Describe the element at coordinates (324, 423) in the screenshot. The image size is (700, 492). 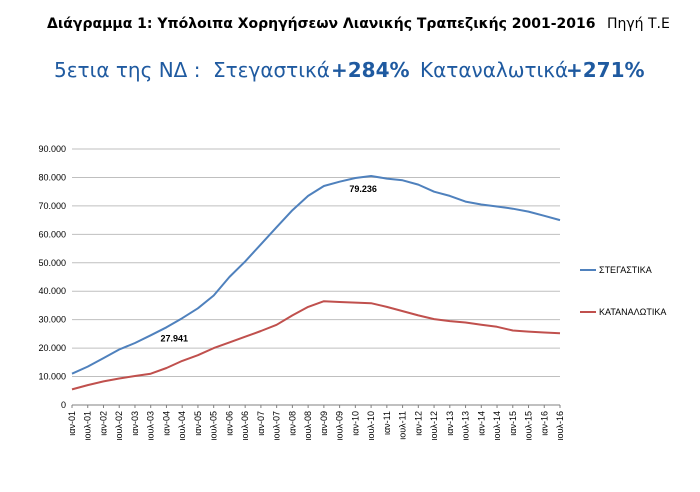
I see `x-tick-label: ιαν-09` at that location.